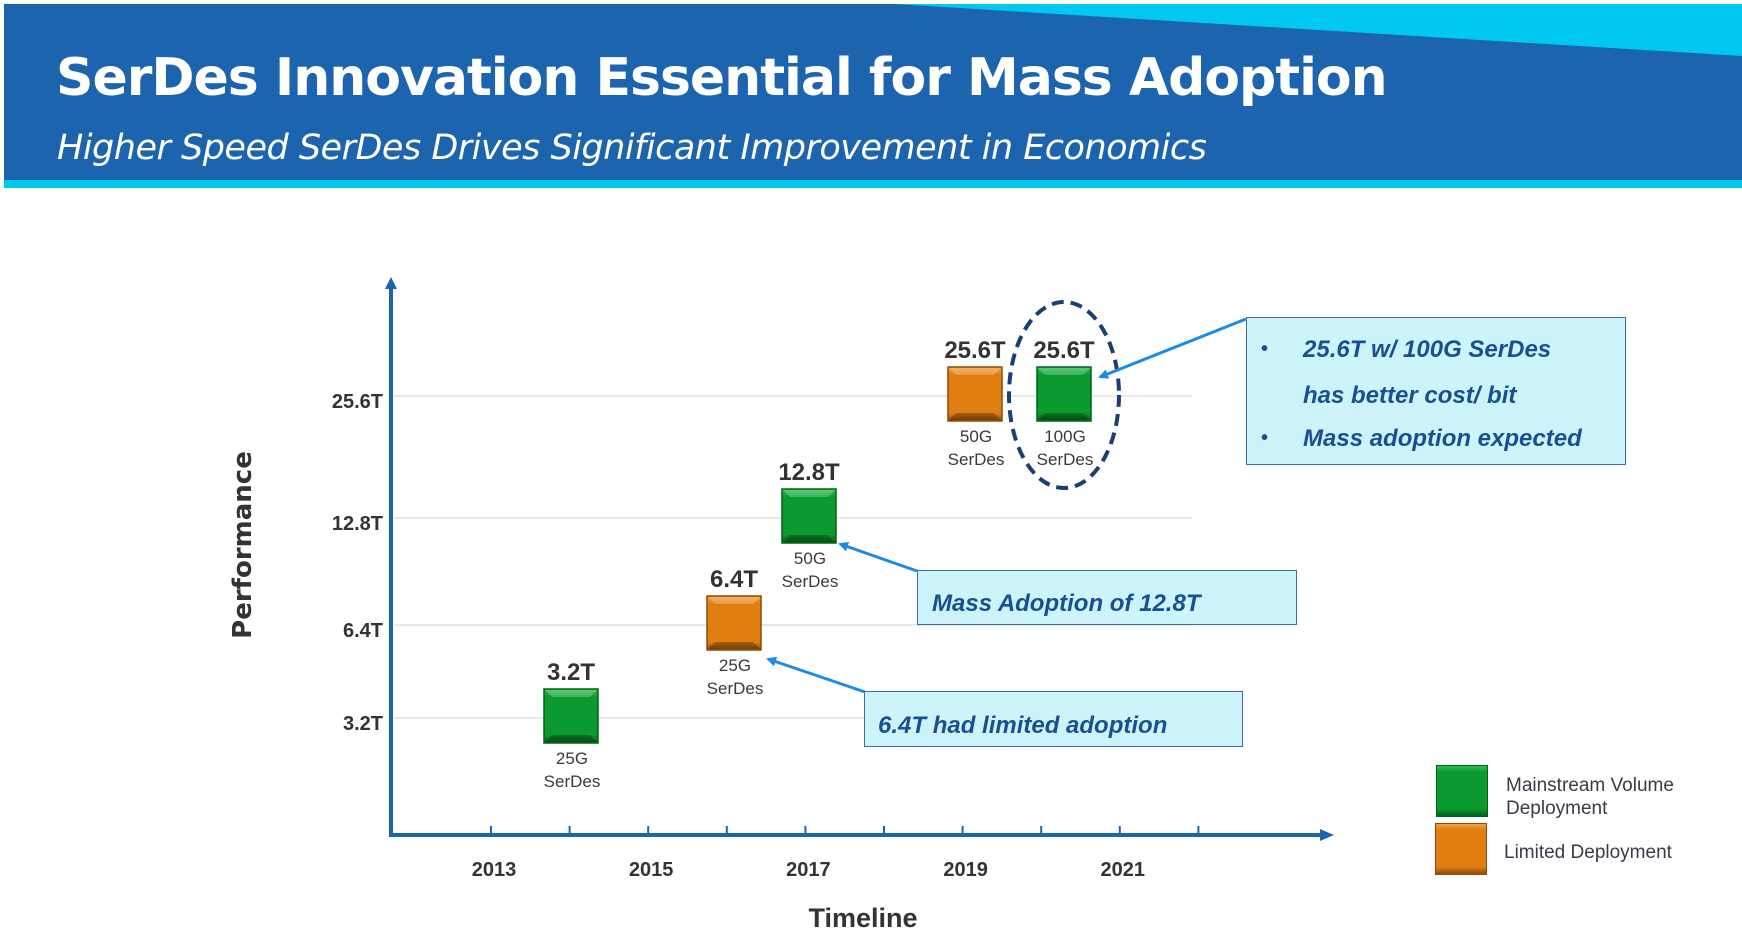 The width and height of the screenshot is (1742, 936). What do you see at coordinates (1442, 438) in the screenshot?
I see `callout-line-3: Mass adoption expected` at bounding box center [1442, 438].